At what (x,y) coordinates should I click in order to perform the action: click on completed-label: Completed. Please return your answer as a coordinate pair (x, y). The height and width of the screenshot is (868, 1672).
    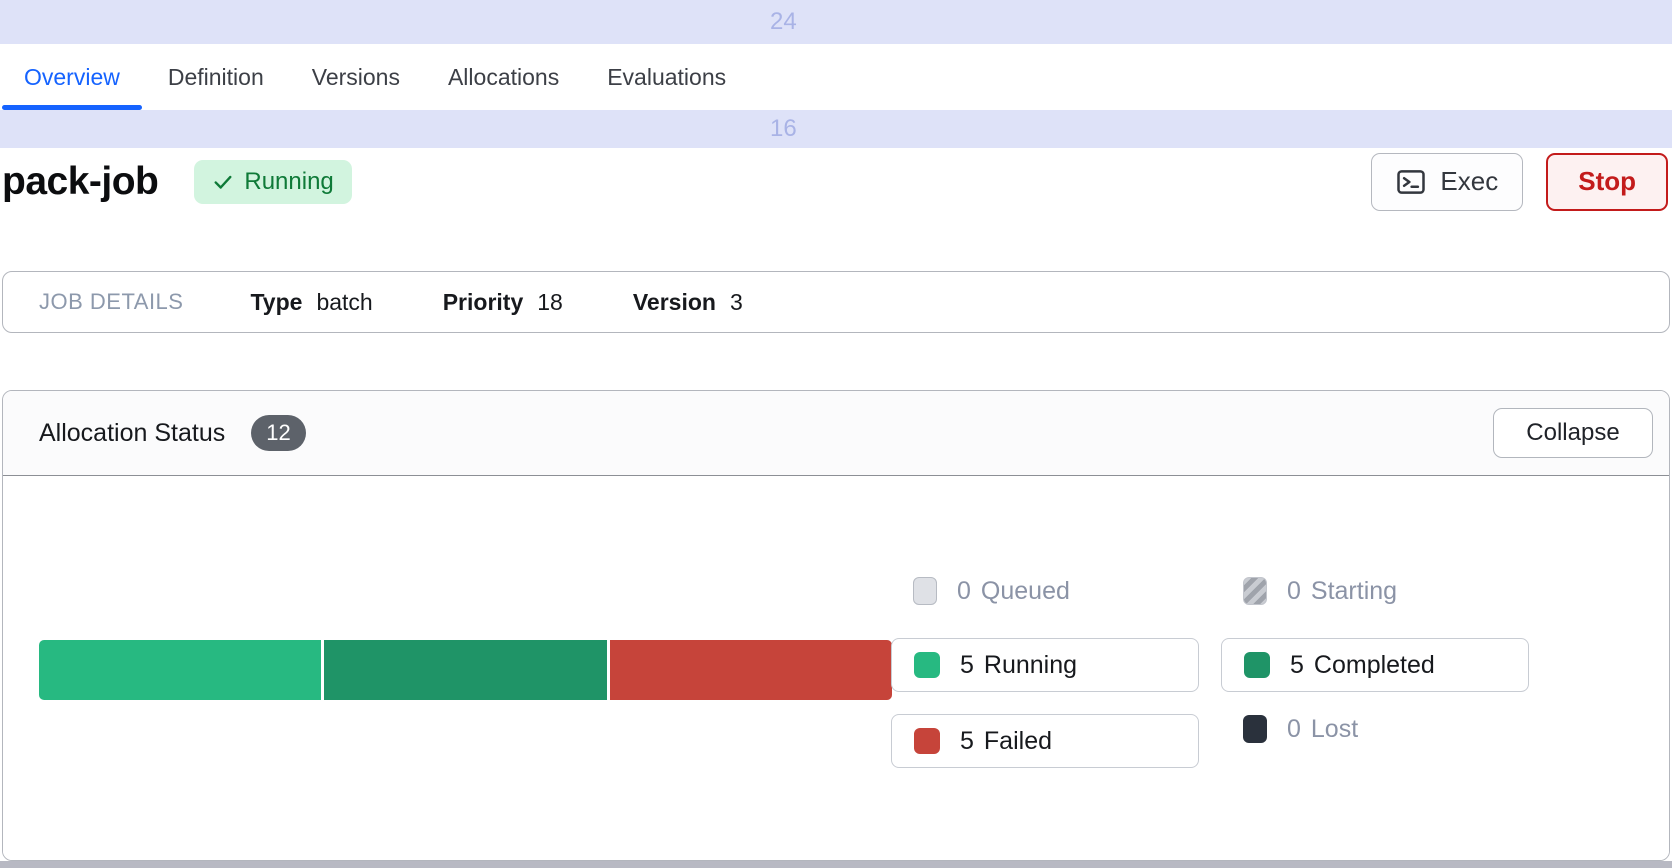
    Looking at the image, I should click on (1374, 664).